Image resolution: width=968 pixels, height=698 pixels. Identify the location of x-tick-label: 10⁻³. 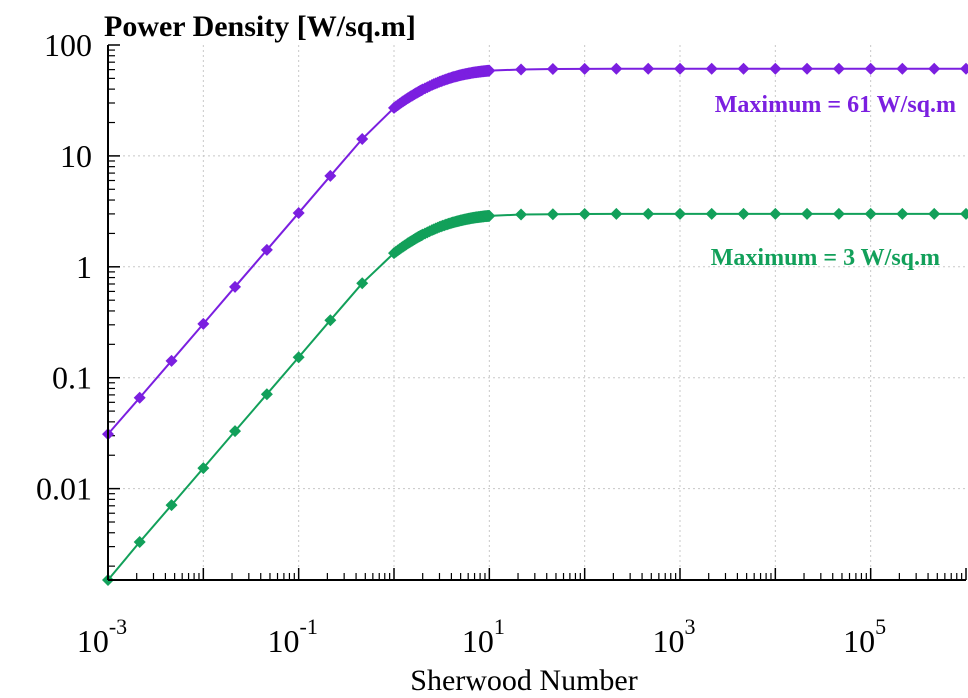
(102, 636).